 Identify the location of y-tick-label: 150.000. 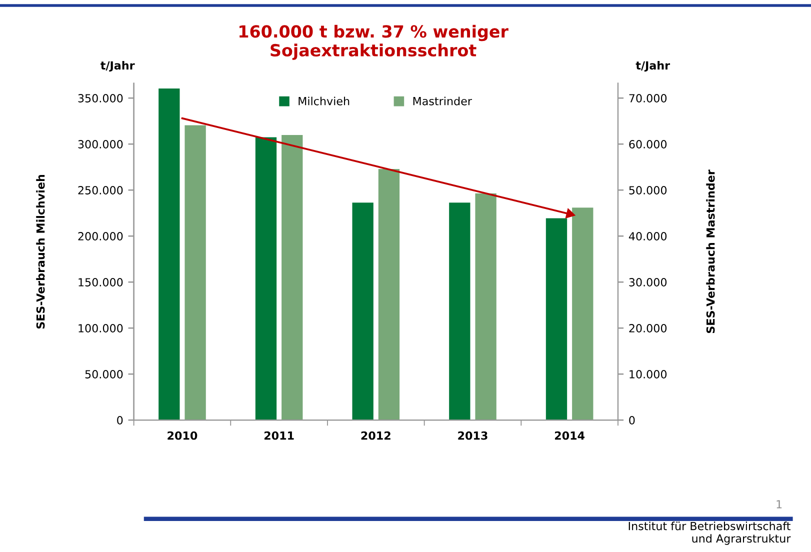
(100, 282).